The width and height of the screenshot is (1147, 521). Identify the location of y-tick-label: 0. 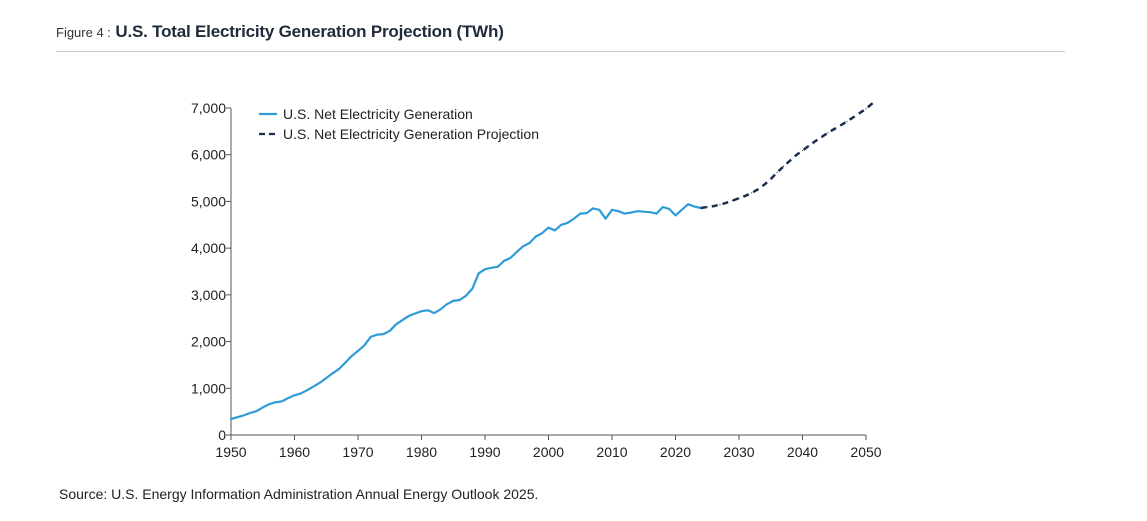
(222, 435).